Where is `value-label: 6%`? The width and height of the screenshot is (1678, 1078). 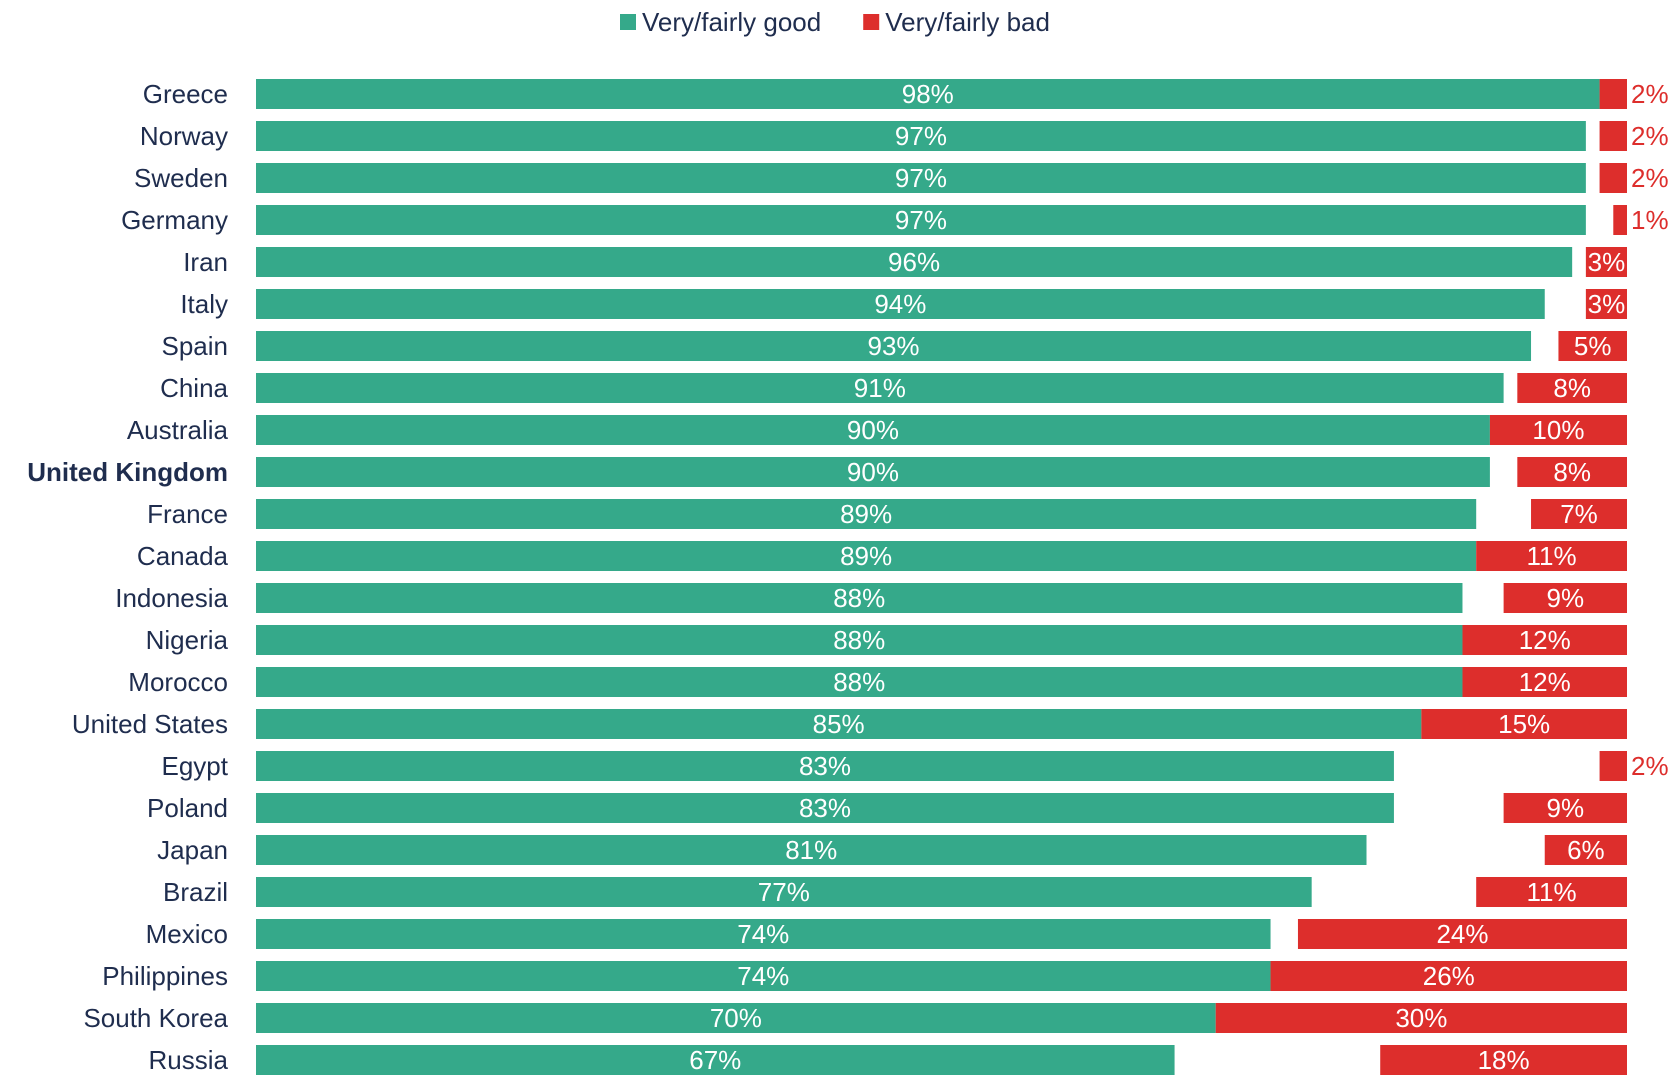
value-label: 6% is located at coordinates (1586, 850).